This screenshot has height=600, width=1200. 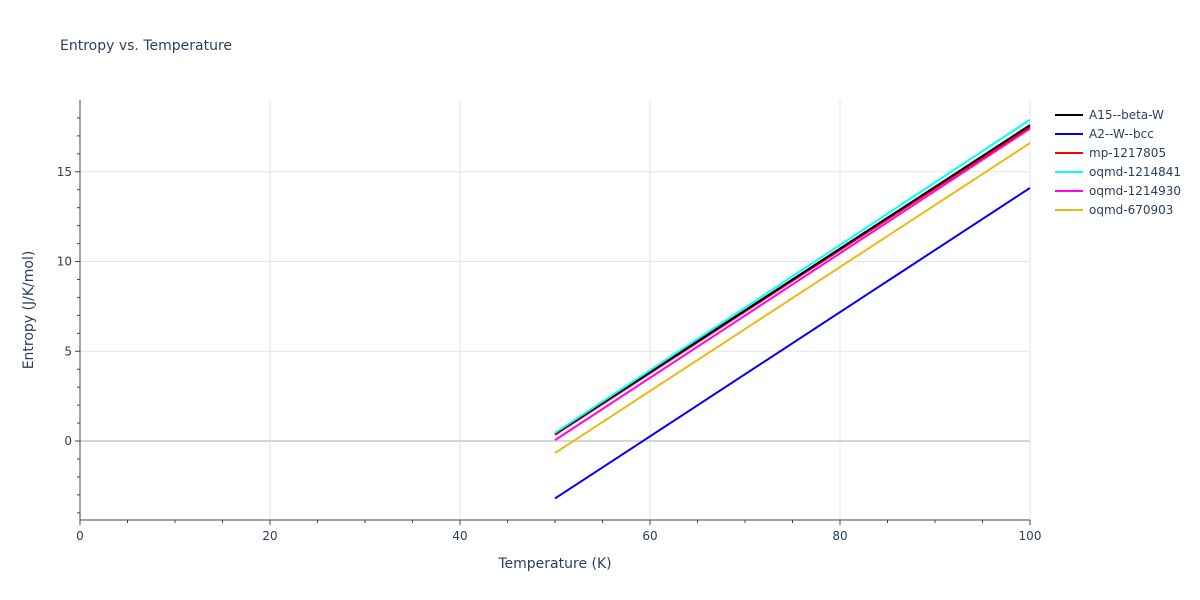 I want to click on legend-item: A15--beta-W, so click(x=1109, y=115).